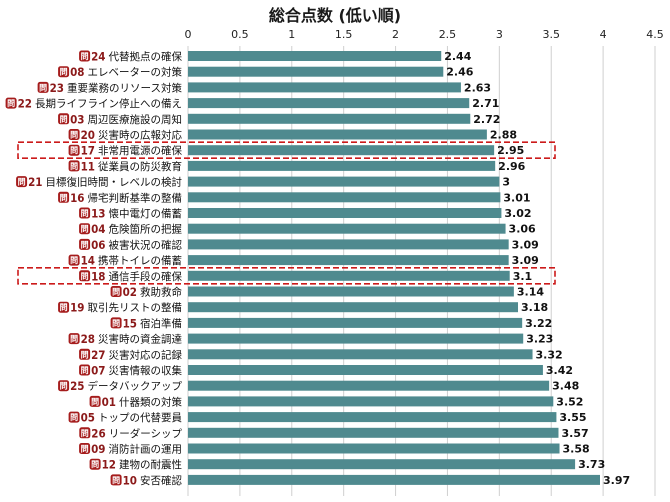 This screenshot has height=502, width=670. I want to click on category-label: 非常用電源の確保, so click(140, 150).